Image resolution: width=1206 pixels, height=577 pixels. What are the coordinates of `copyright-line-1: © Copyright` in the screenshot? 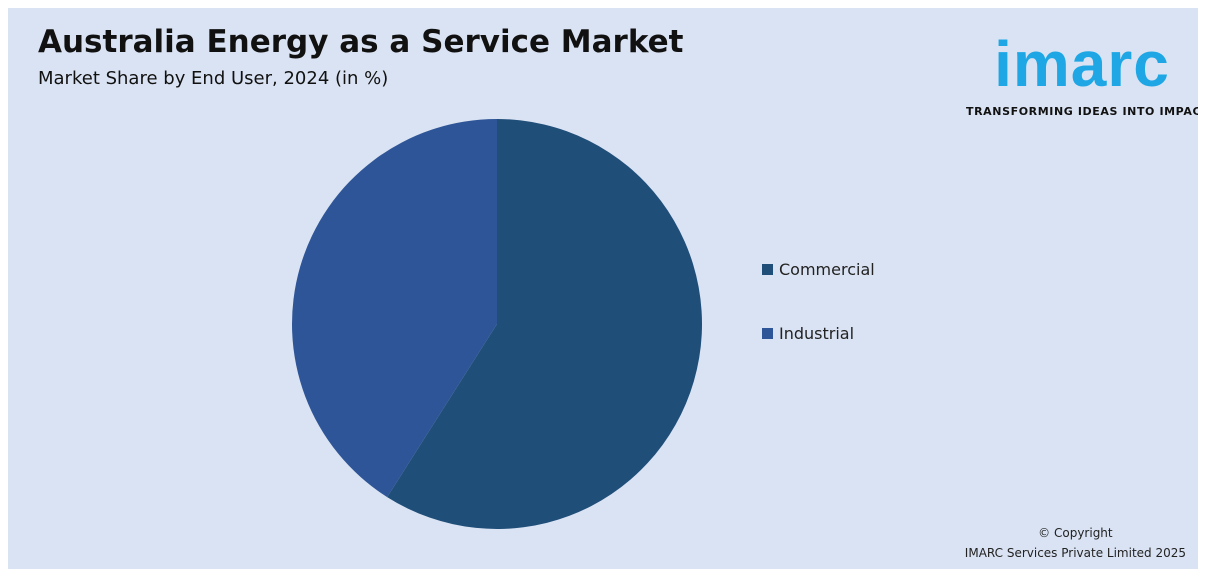 It's located at (1075, 533).